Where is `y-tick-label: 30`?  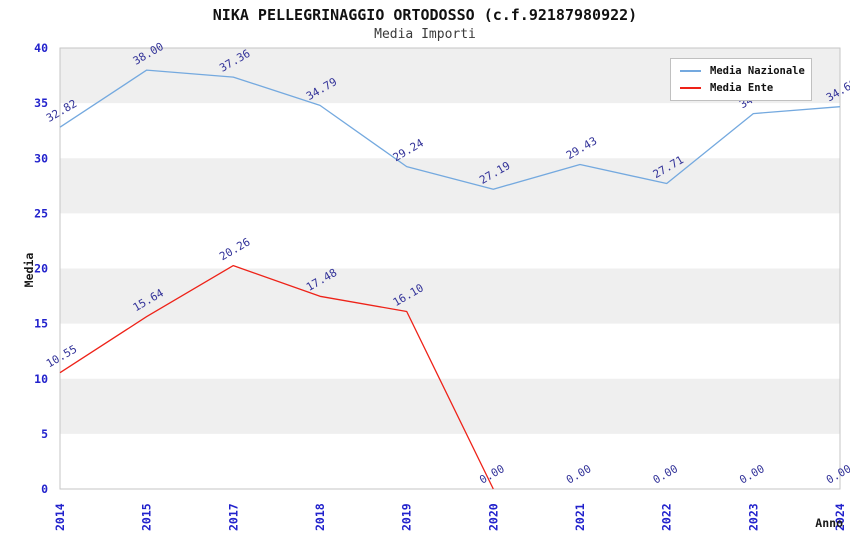 y-tick-label: 30 is located at coordinates (41, 158).